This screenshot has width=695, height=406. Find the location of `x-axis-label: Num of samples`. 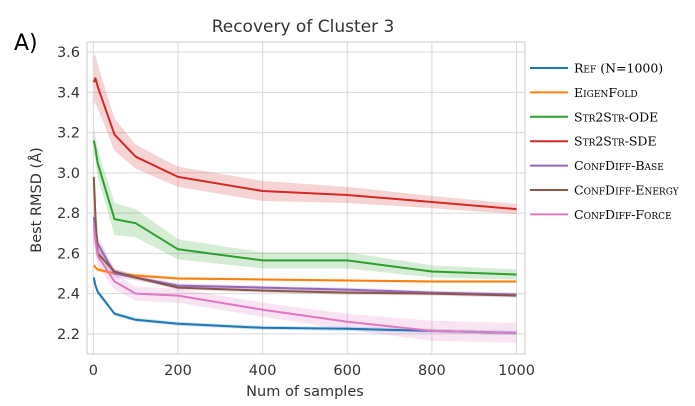

x-axis-label: Num of samples is located at coordinates (305, 392).